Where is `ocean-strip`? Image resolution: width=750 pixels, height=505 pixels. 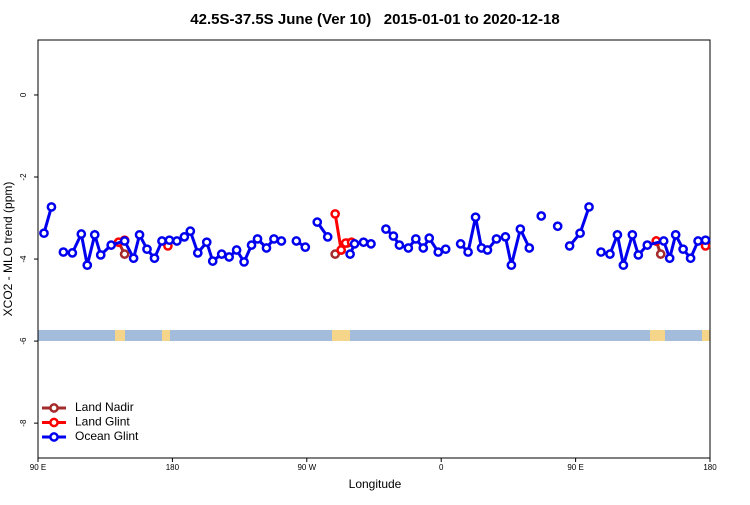 ocean-strip is located at coordinates (374, 335).